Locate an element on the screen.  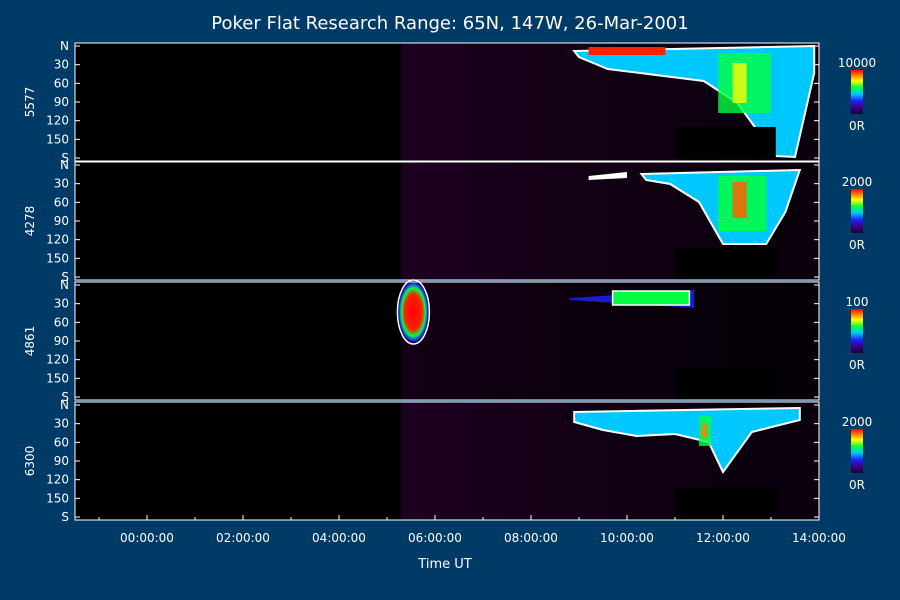
x-tick-label: 12:00:00 is located at coordinates (723, 538).